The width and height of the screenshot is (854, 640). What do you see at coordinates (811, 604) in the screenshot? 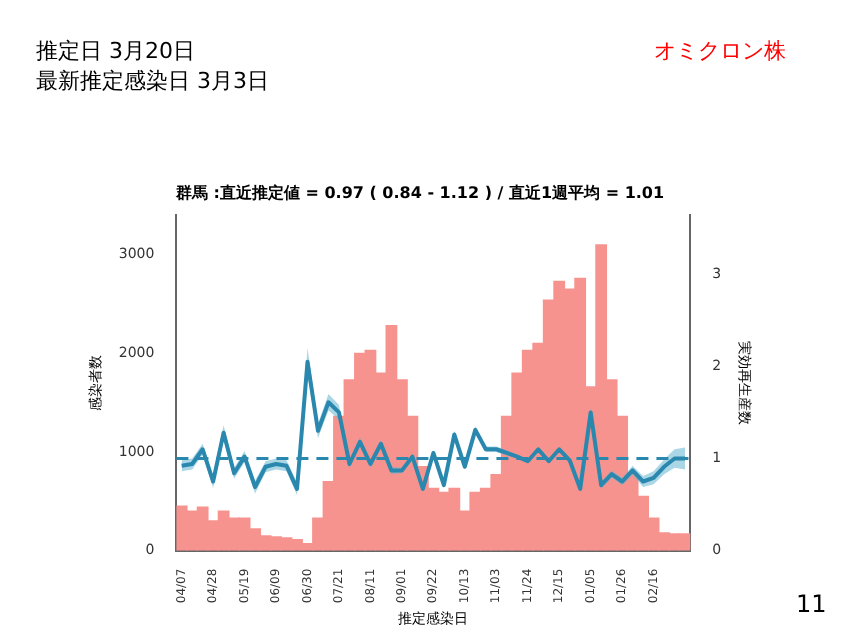
I see `text: 11` at bounding box center [811, 604].